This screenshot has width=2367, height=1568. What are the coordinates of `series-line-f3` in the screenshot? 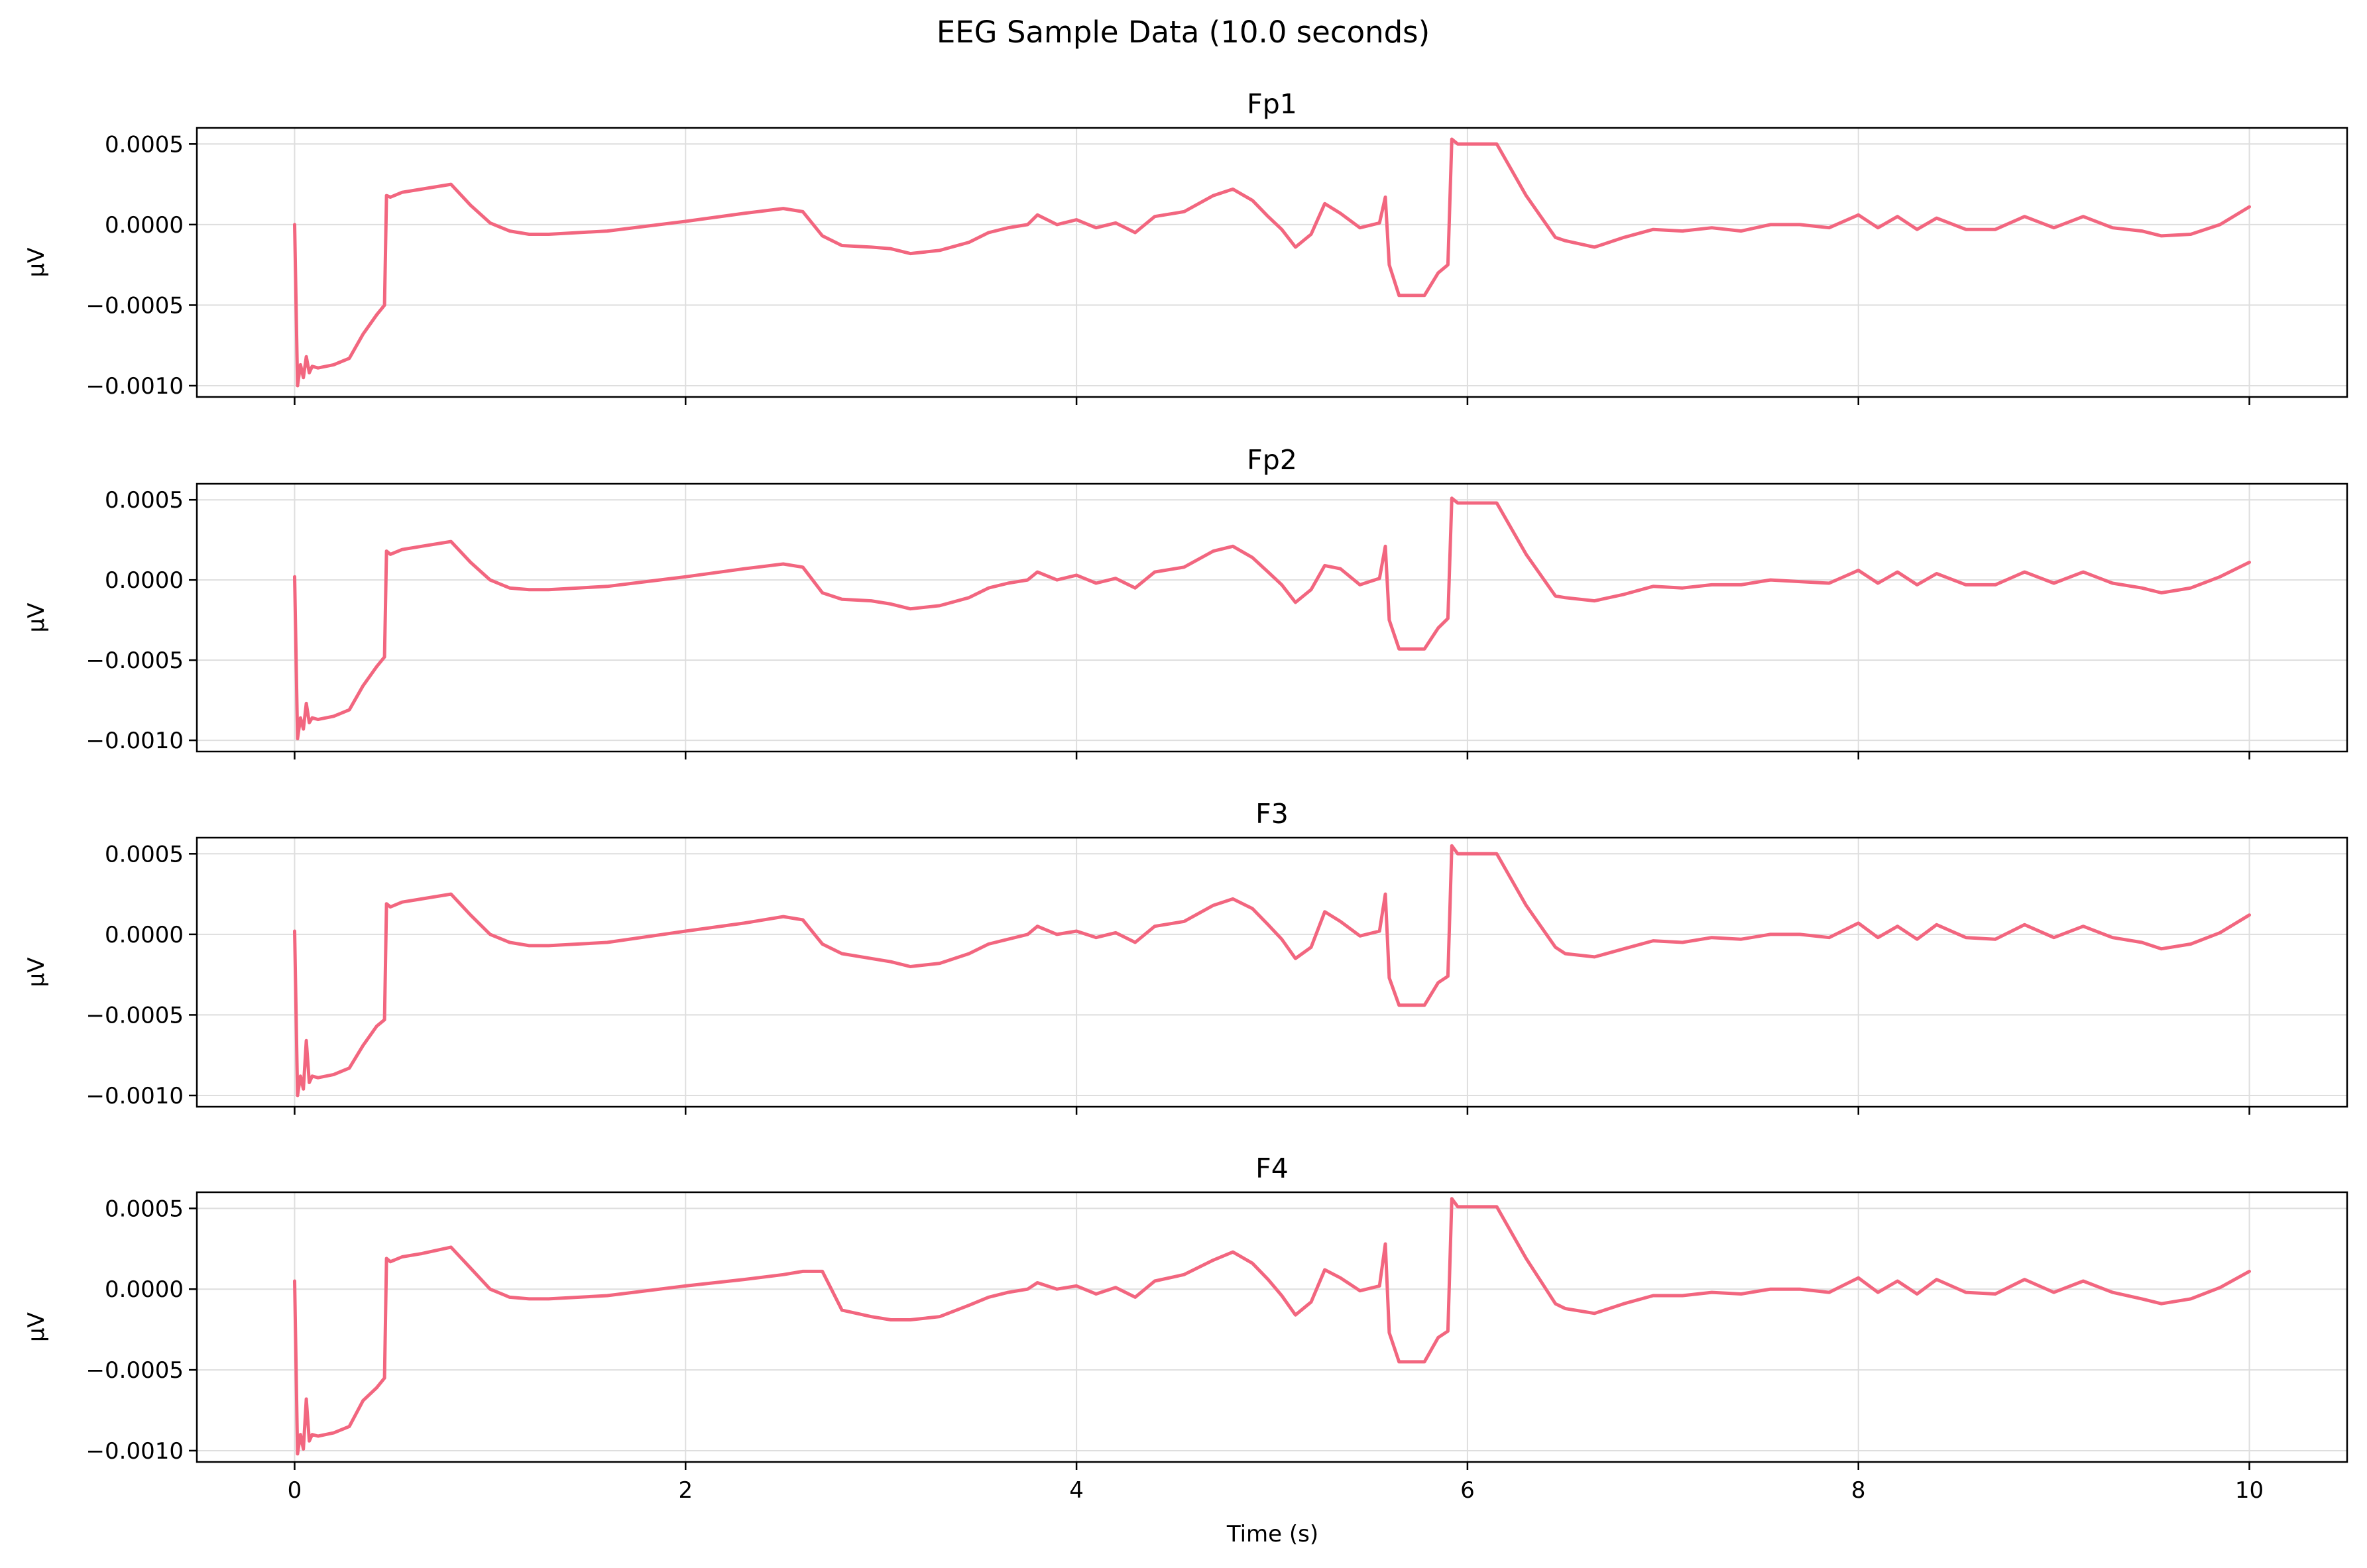 It's located at (1272, 970).